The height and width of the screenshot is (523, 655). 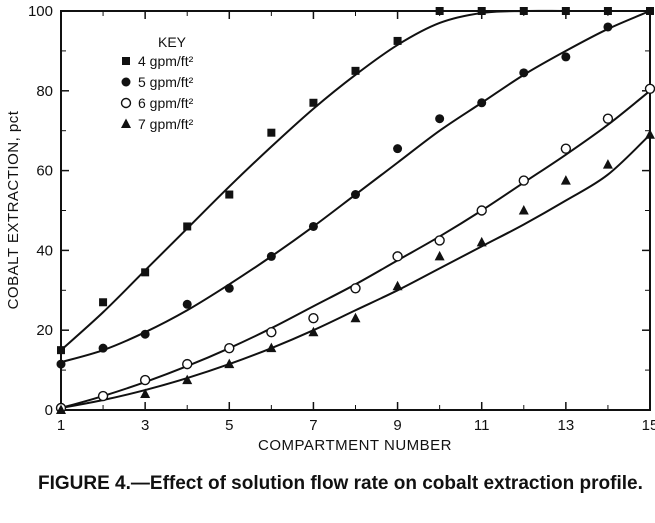 What do you see at coordinates (355, 445) in the screenshot?
I see `x-axis-title: COMPARTMENT NUMBER` at bounding box center [355, 445].